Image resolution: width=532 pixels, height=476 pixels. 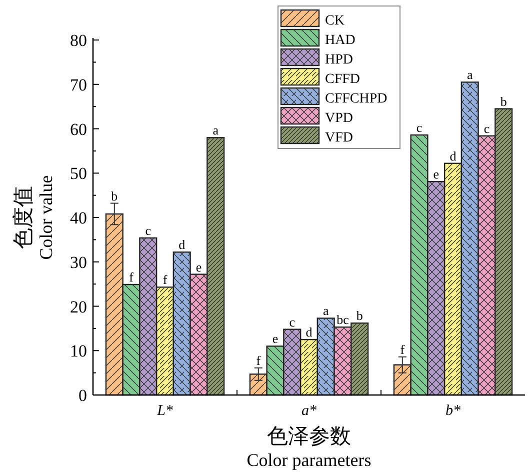 I want to click on legend-label: CFFD, so click(x=342, y=79).